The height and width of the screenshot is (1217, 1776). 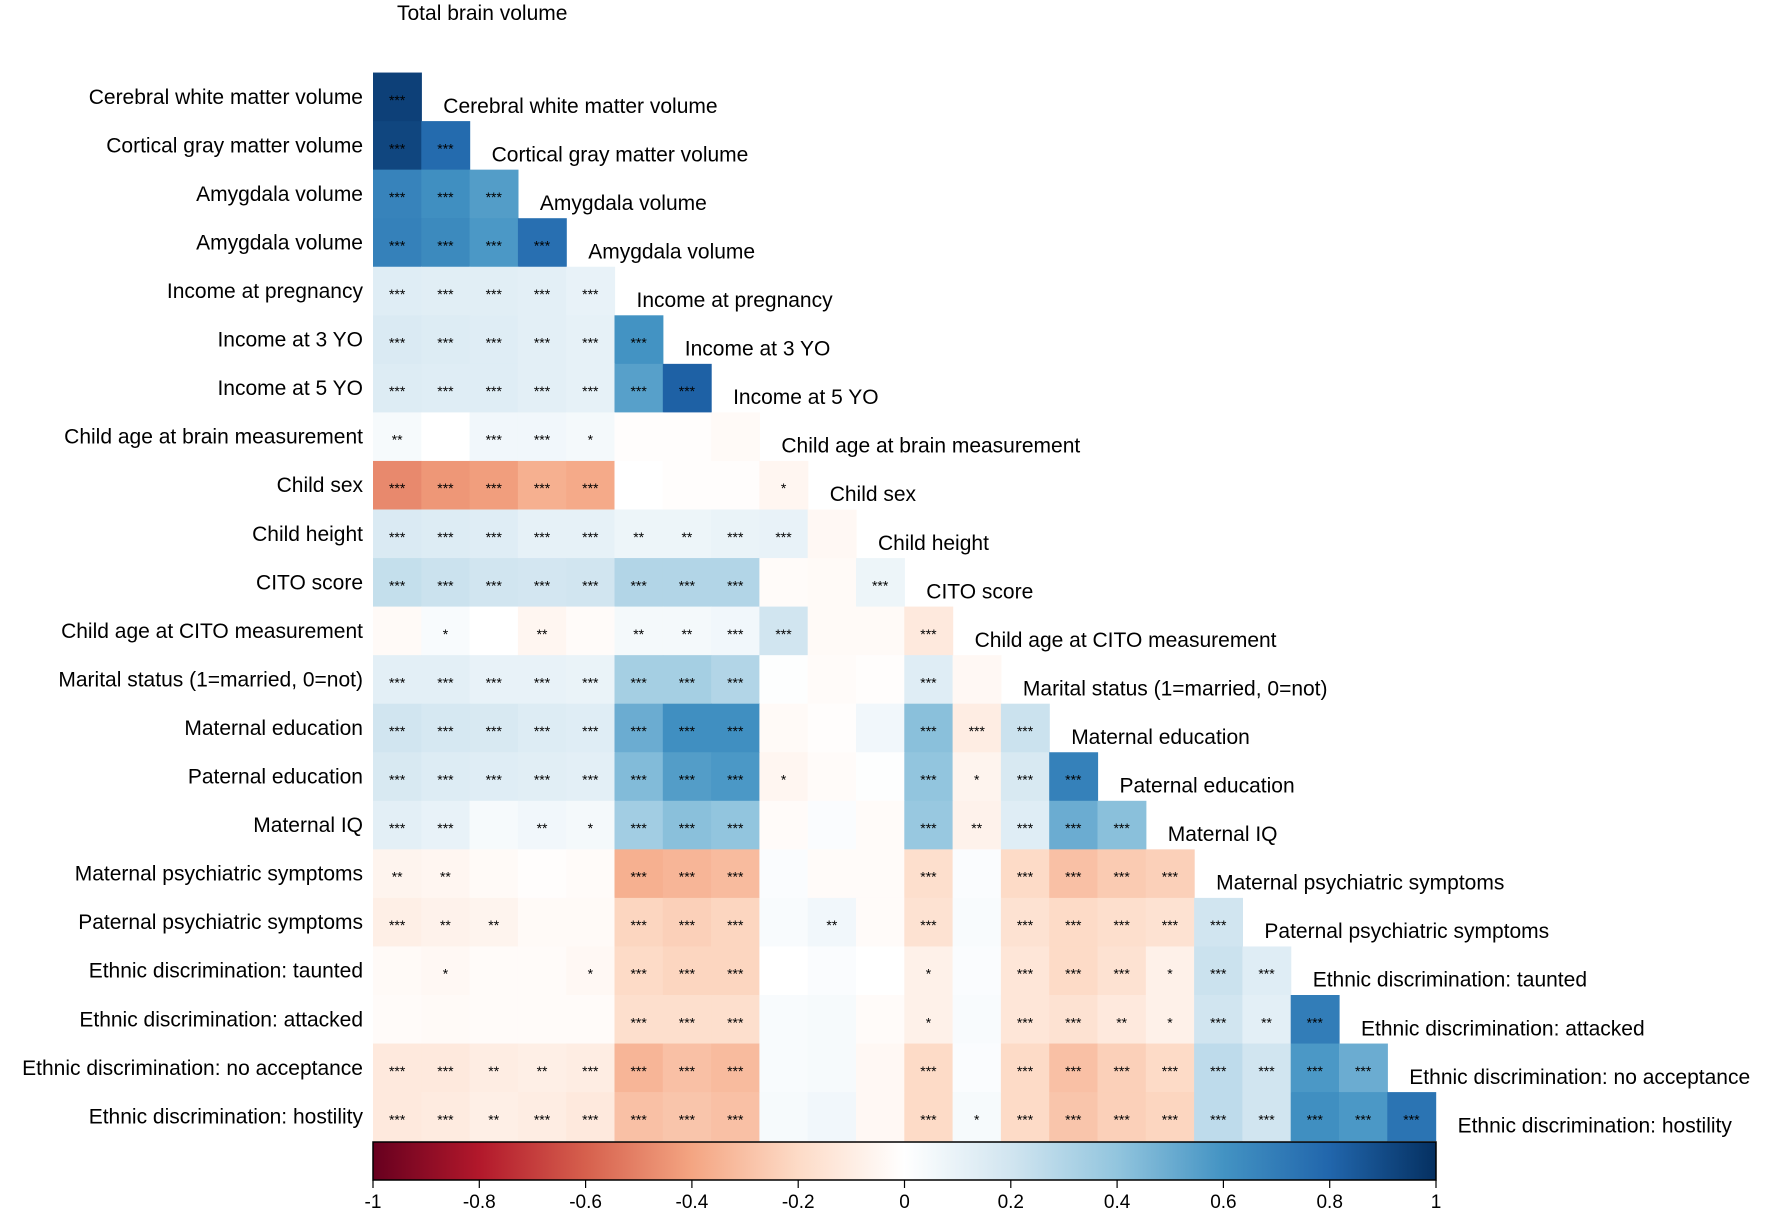 I want to click on row-label: Maternal psychiatric symptoms, so click(x=219, y=874).